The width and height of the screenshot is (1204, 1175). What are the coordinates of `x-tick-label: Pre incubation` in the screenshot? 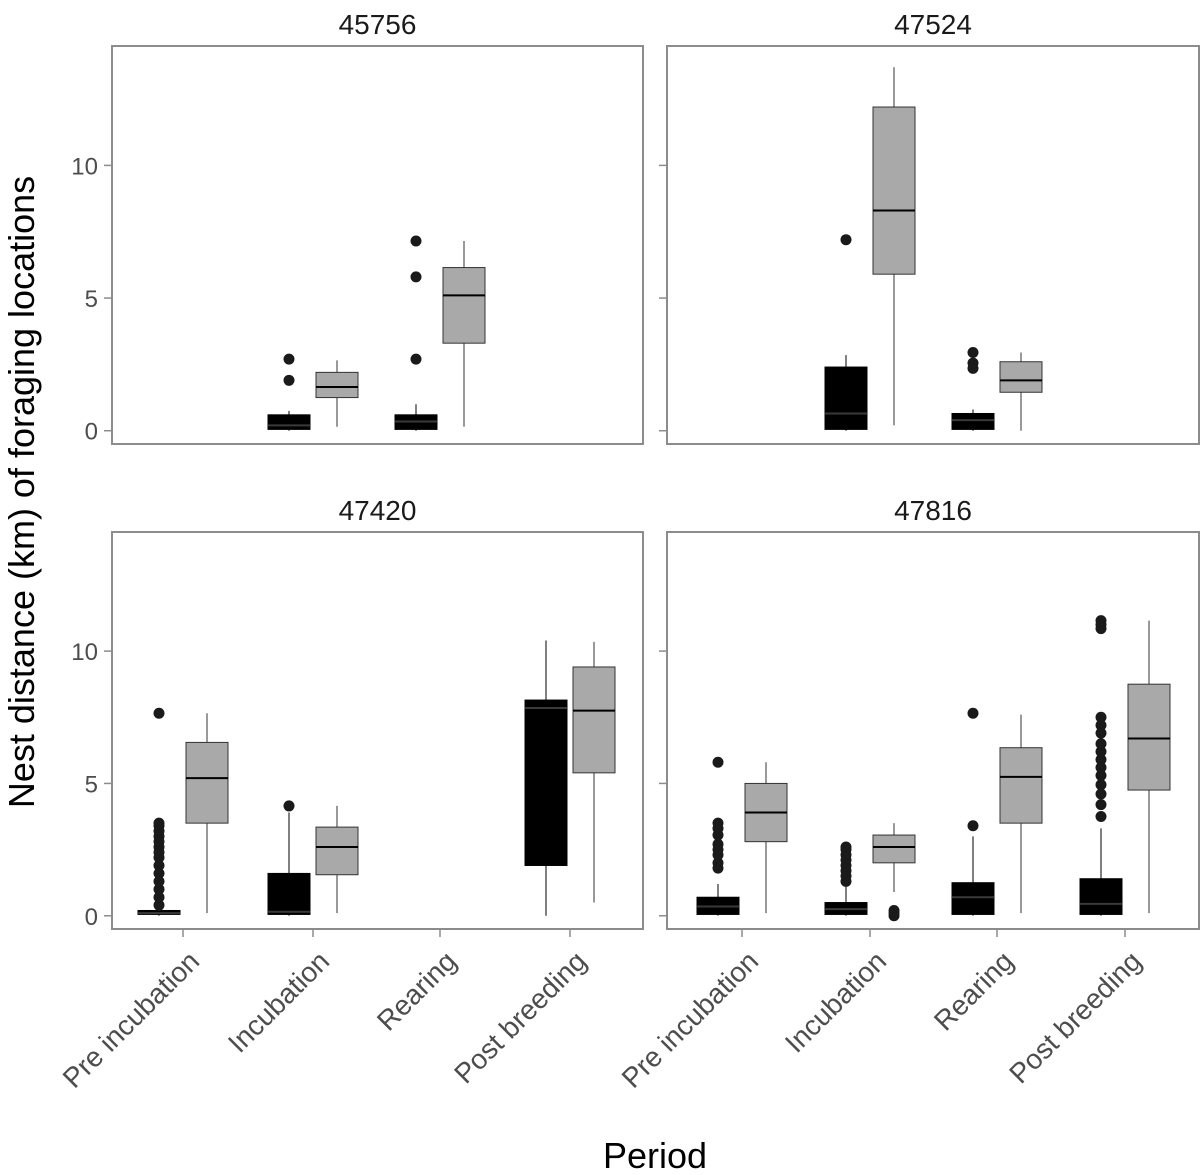 It's located at (131, 1019).